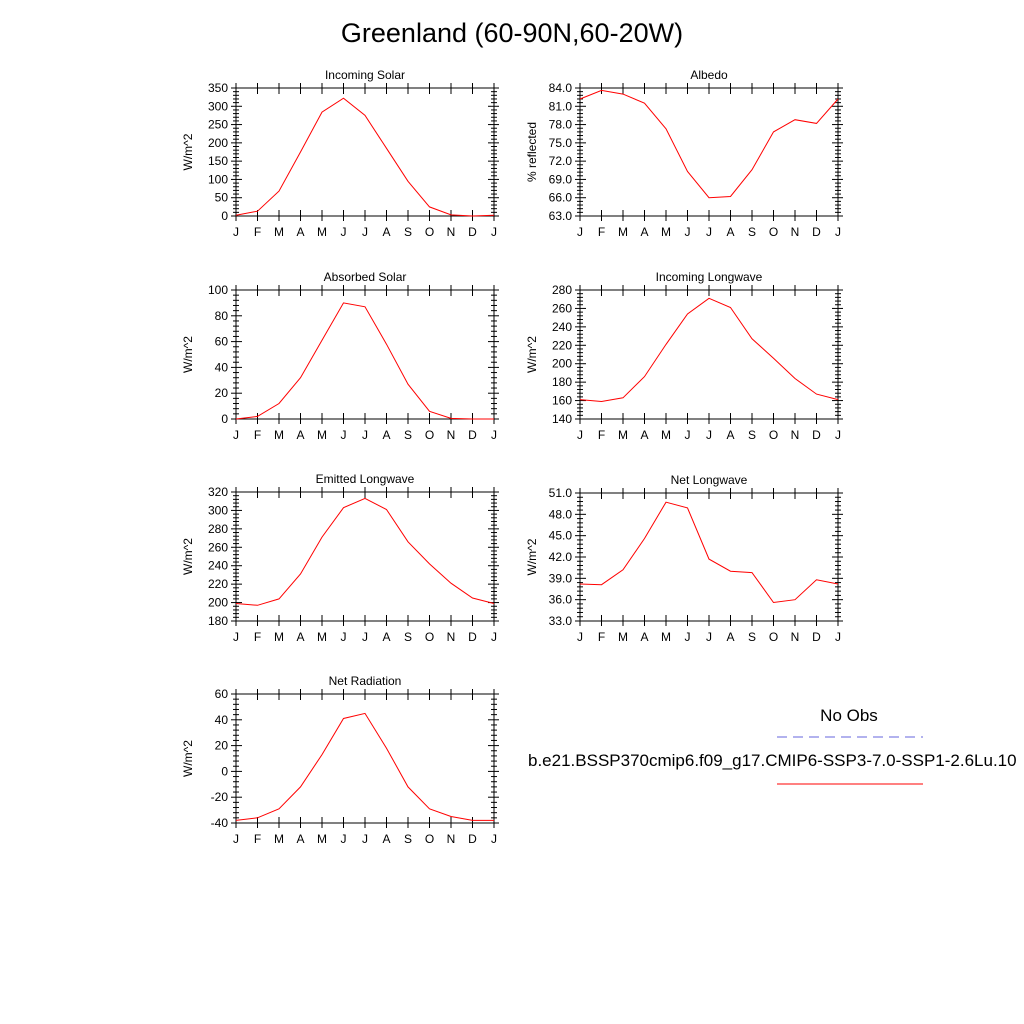 This screenshot has height=1024, width=1024. I want to click on y-tick-label: 140, so click(562, 419).